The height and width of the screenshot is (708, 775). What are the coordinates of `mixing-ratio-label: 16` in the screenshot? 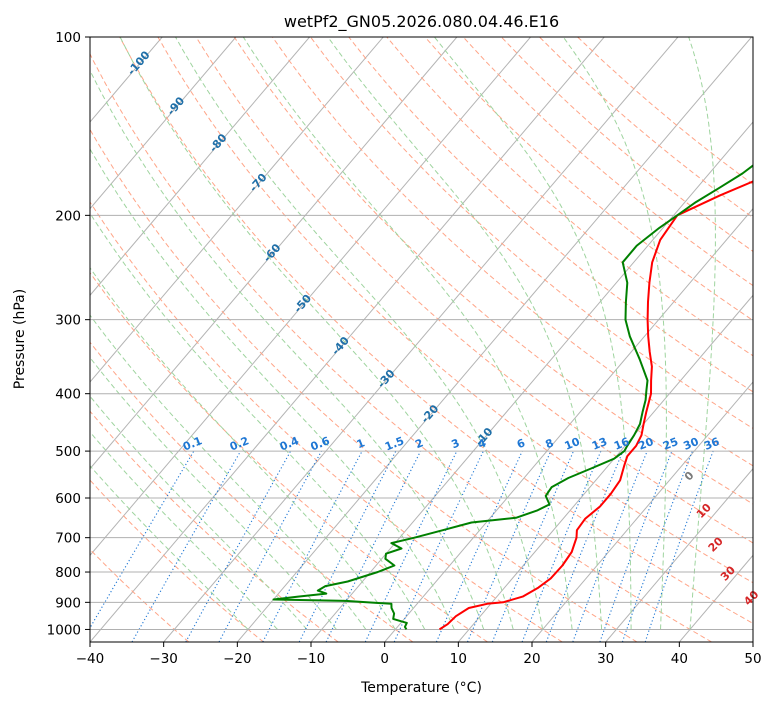 It's located at (621, 444).